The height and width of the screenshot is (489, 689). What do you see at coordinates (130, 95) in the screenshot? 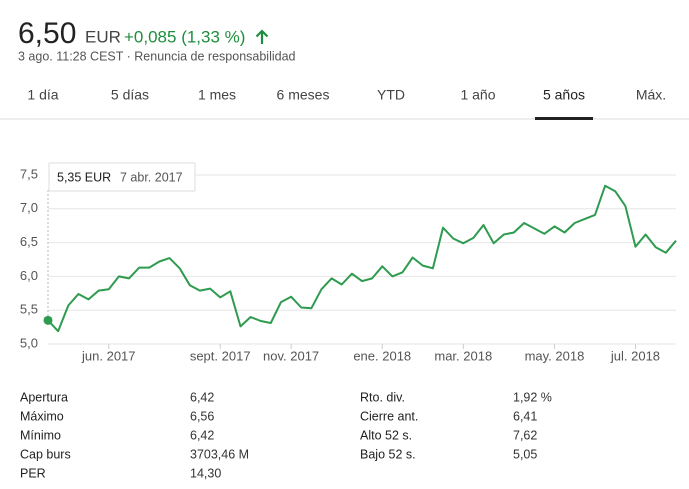
I see `tab: 5 días` at bounding box center [130, 95].